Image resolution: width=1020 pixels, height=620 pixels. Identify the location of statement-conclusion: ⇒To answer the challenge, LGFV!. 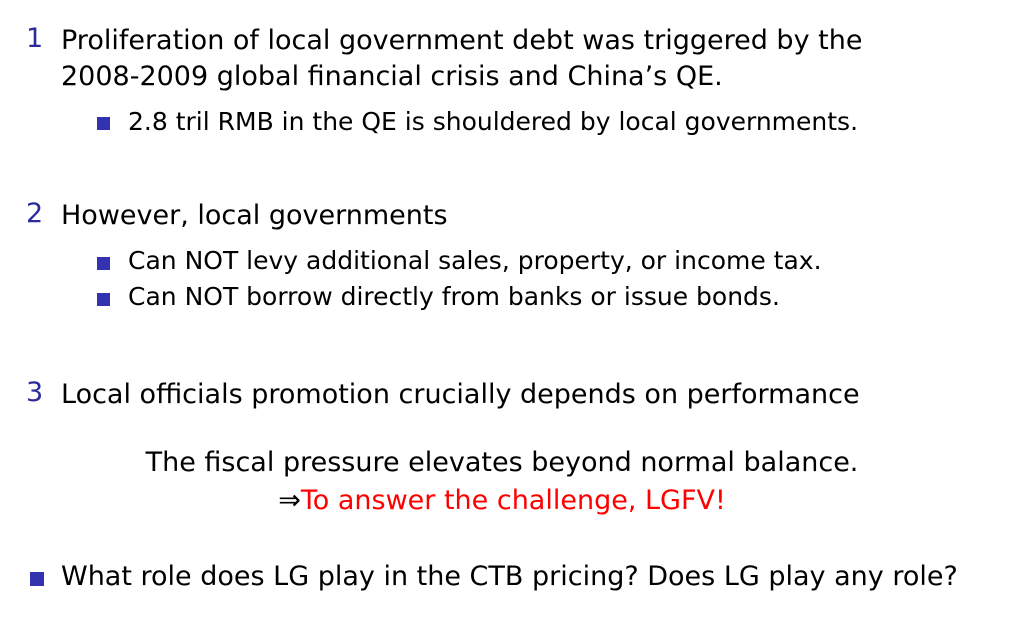
(502, 501).